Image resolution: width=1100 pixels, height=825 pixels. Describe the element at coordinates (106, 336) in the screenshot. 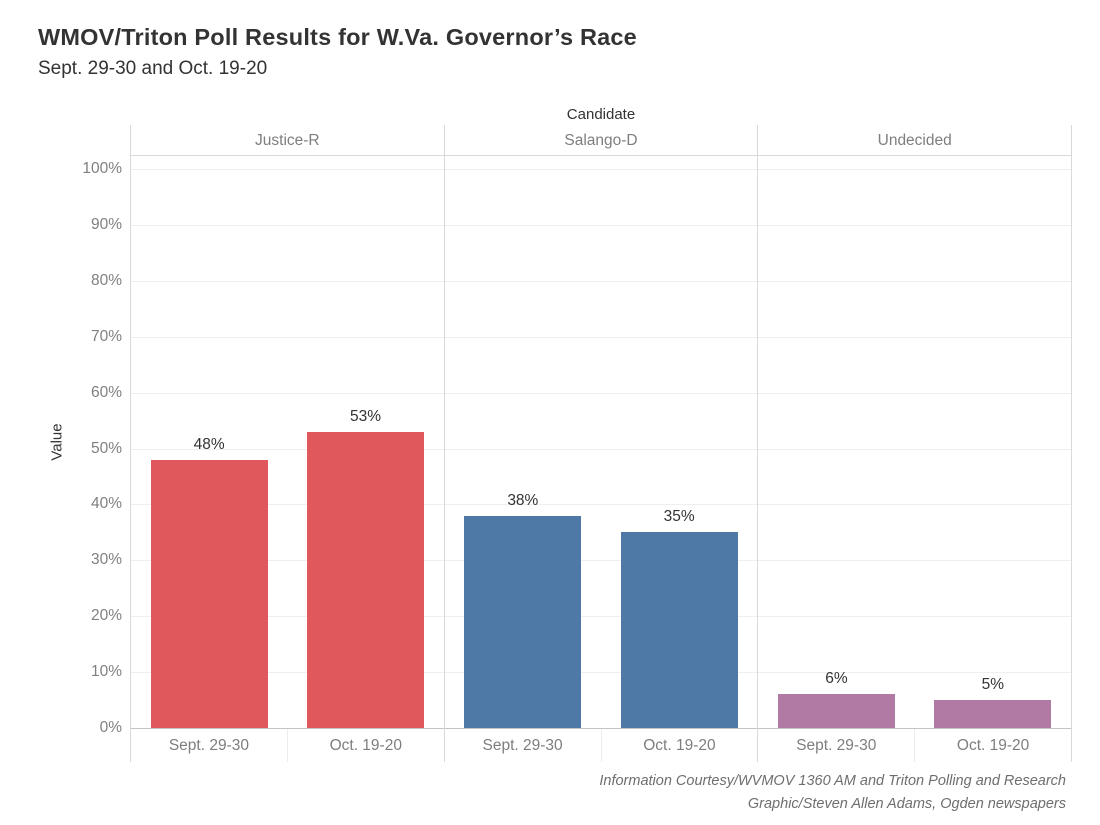

I see `y-tick-label-70: 70%` at that location.